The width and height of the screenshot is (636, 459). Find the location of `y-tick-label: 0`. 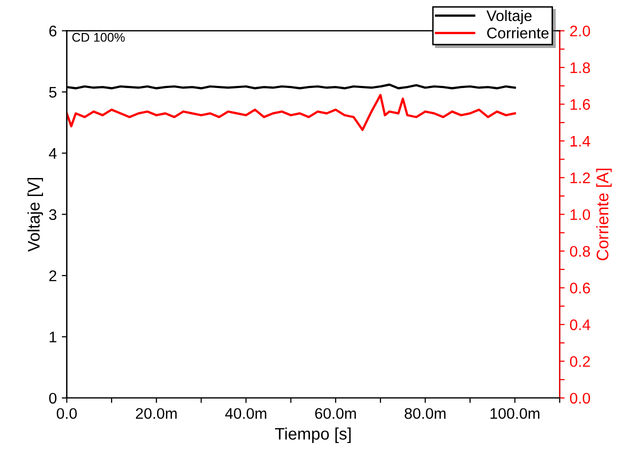

y-tick-label: 0 is located at coordinates (52, 398).